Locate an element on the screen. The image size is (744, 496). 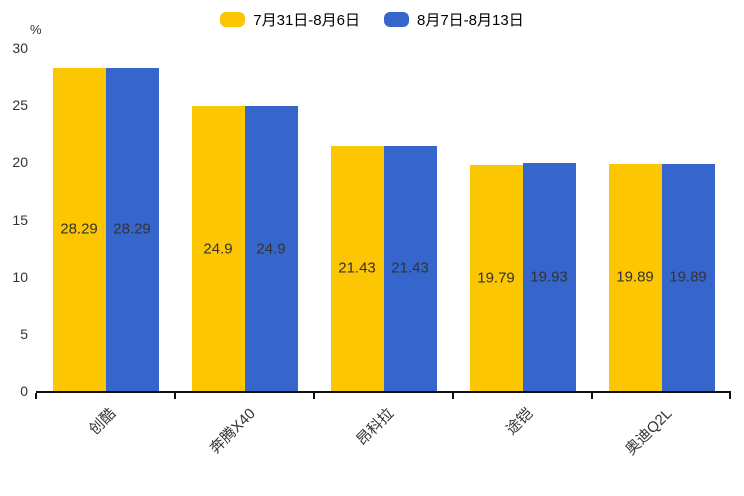
bar-series-1: 21.43 is located at coordinates (410, 268).